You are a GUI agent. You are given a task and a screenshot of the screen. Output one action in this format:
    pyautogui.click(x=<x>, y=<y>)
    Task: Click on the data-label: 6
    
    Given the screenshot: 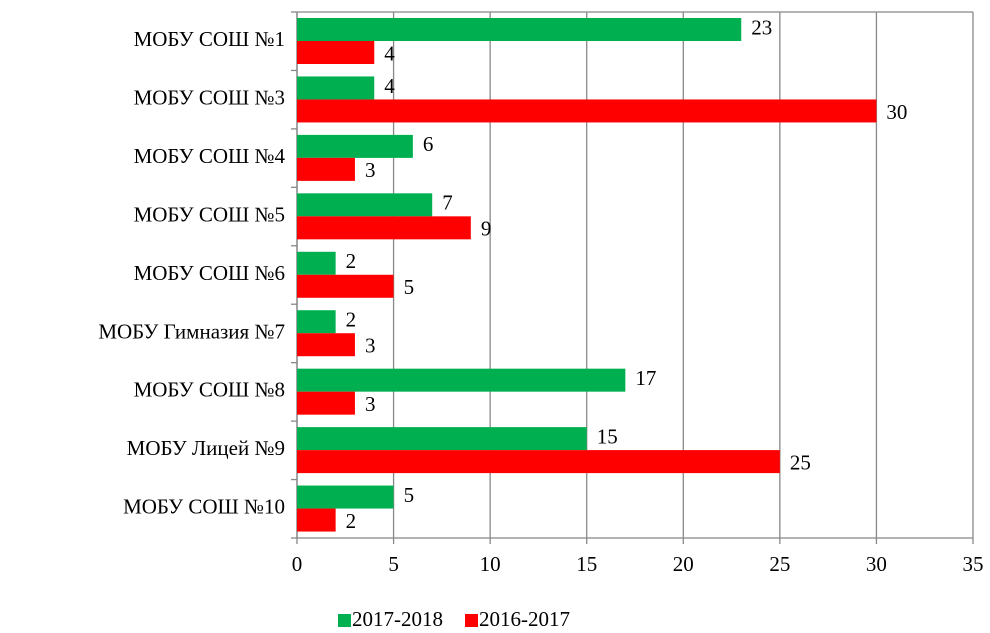 What is the action you would take?
    pyautogui.click(x=428, y=144)
    